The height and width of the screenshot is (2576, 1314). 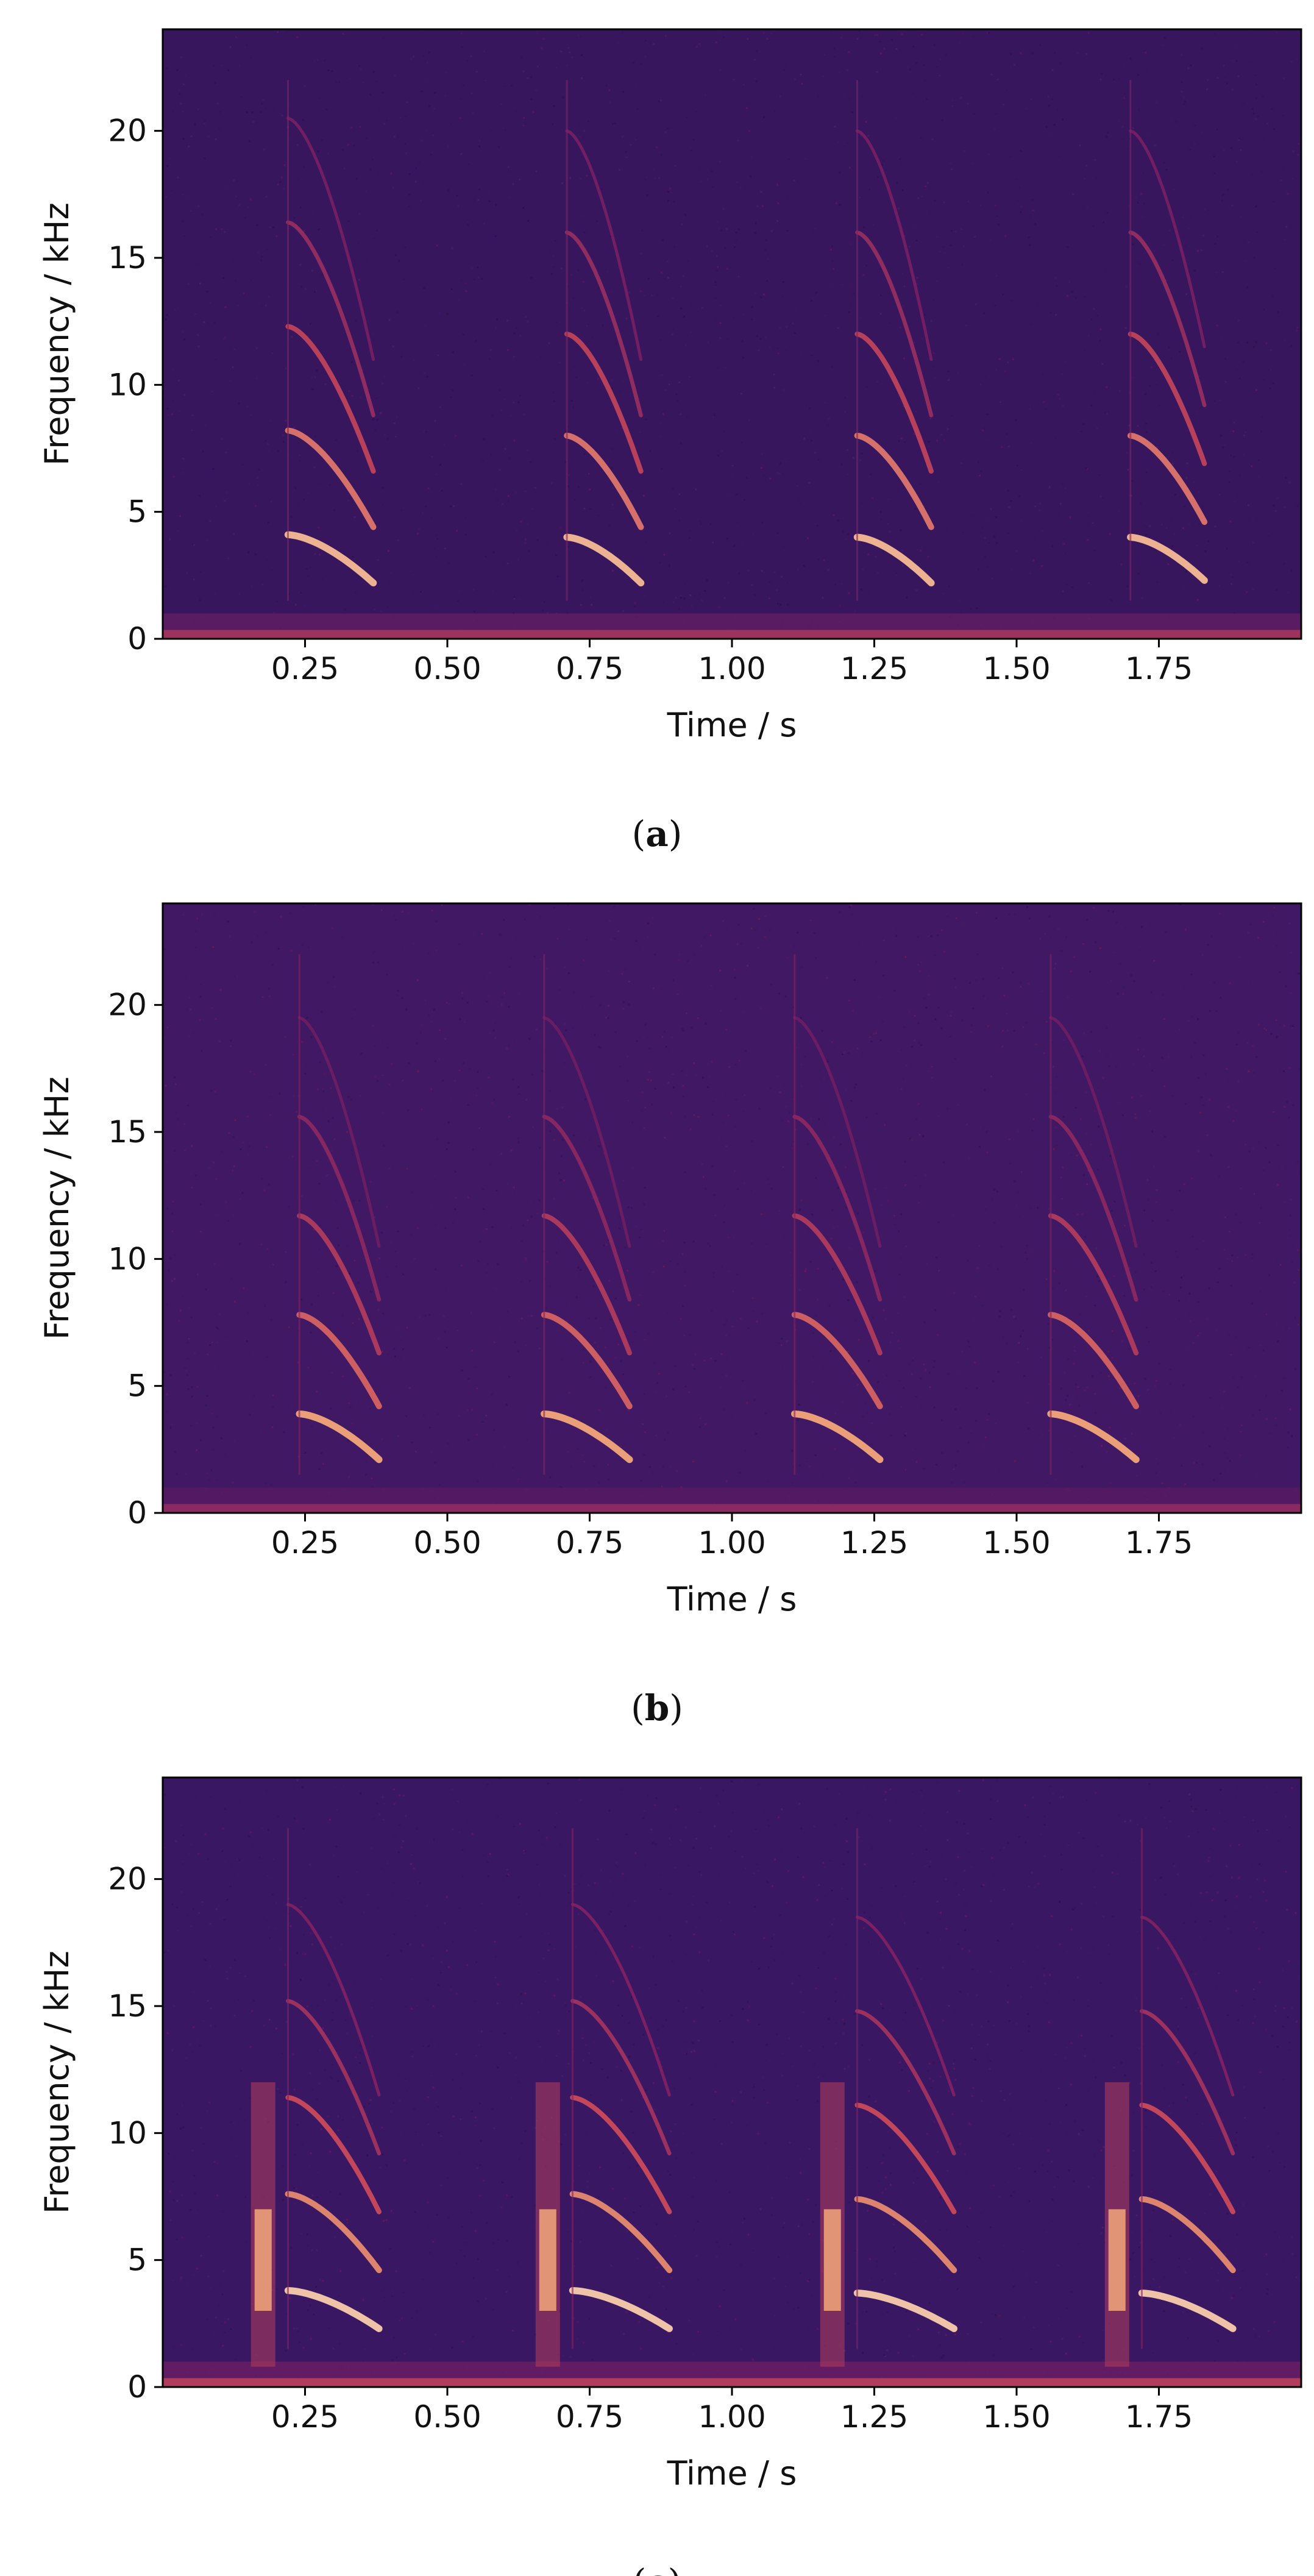 What do you see at coordinates (1159, 2417) in the screenshot?
I see `x-tick-label: 1.75` at bounding box center [1159, 2417].